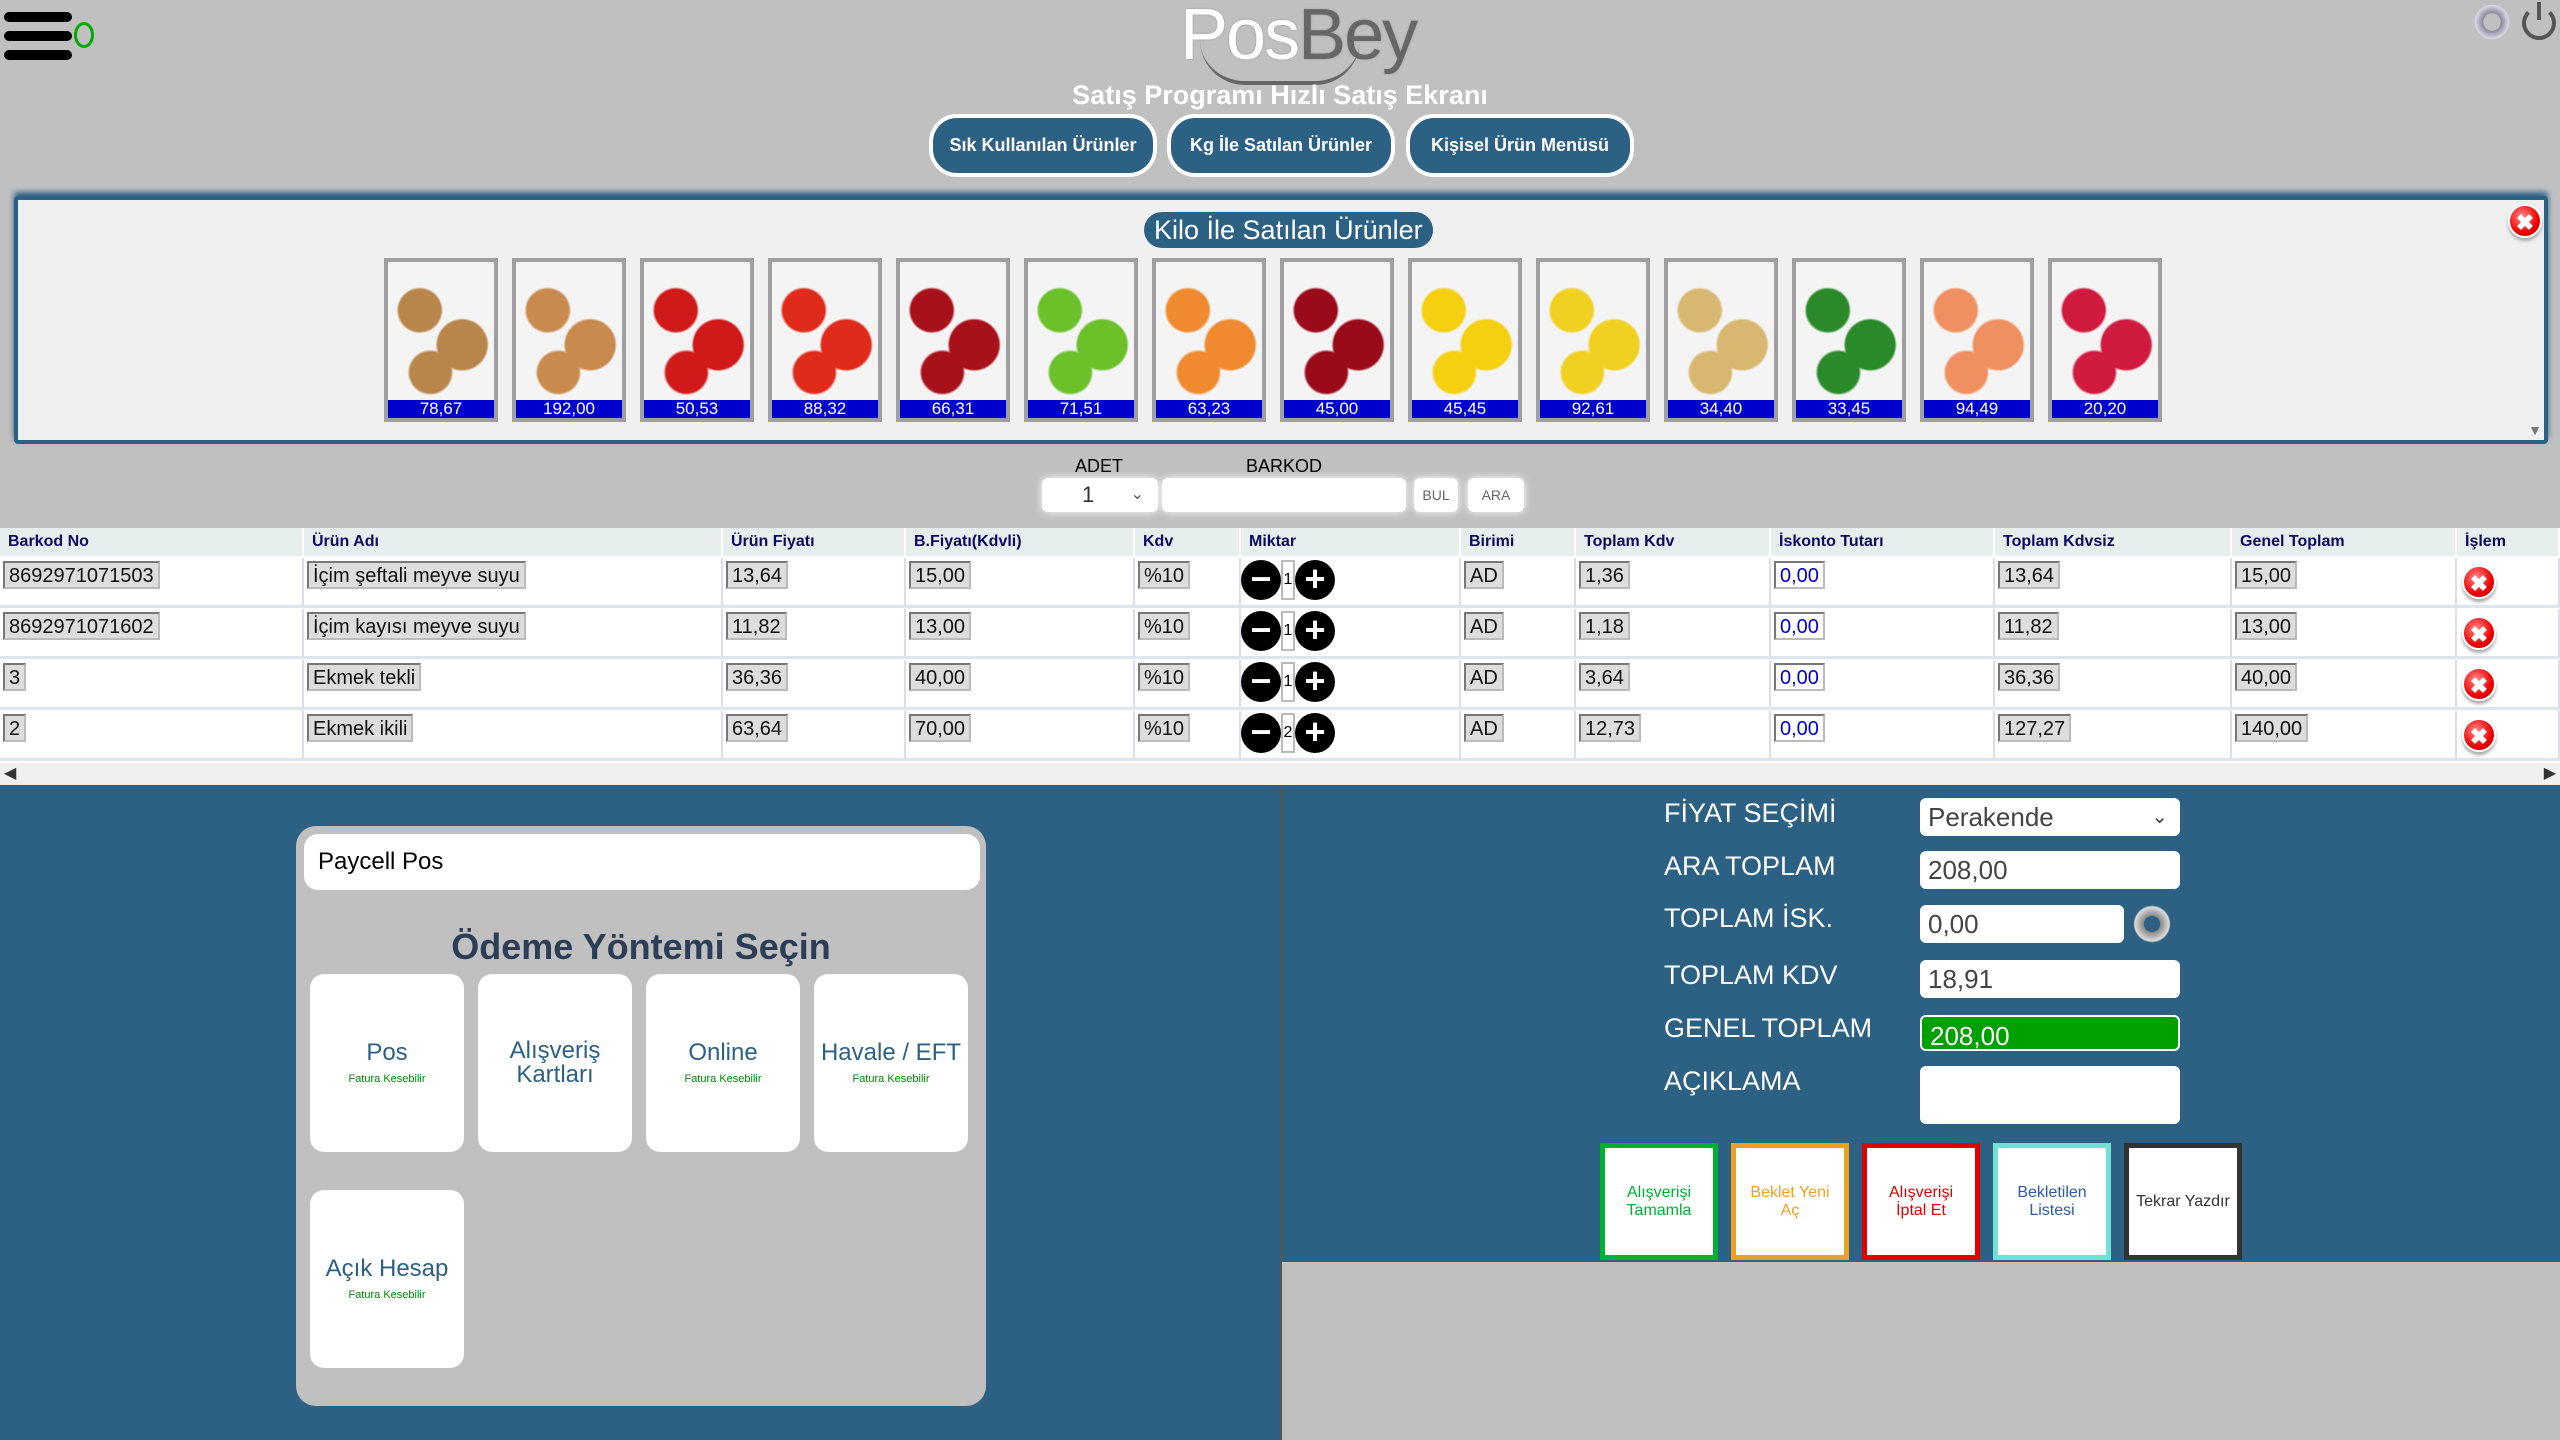 The height and width of the screenshot is (1440, 2560). What do you see at coordinates (1284, 495) in the screenshot?
I see `barkod-input` at bounding box center [1284, 495].